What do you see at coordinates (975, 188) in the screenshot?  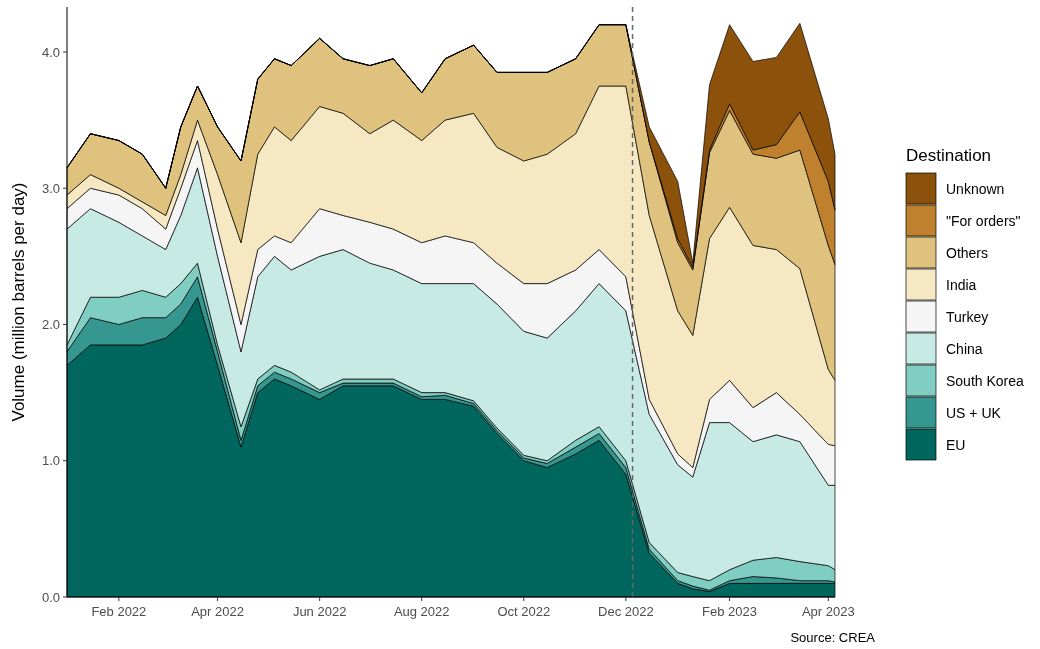 I see `legend-label: Unknown` at bounding box center [975, 188].